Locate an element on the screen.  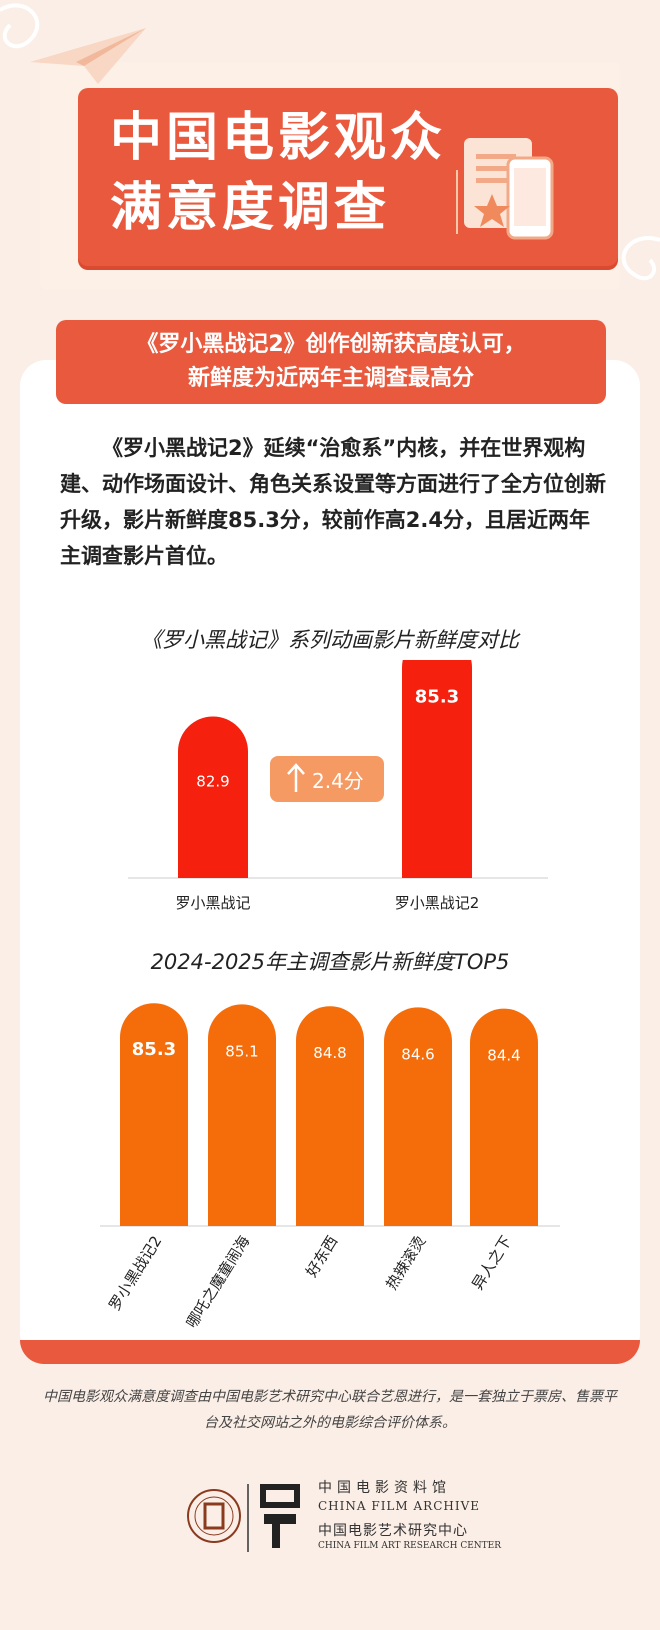
archive-name-en: CHINA FILM ARCHIVE is located at coordinates (399, 1506).